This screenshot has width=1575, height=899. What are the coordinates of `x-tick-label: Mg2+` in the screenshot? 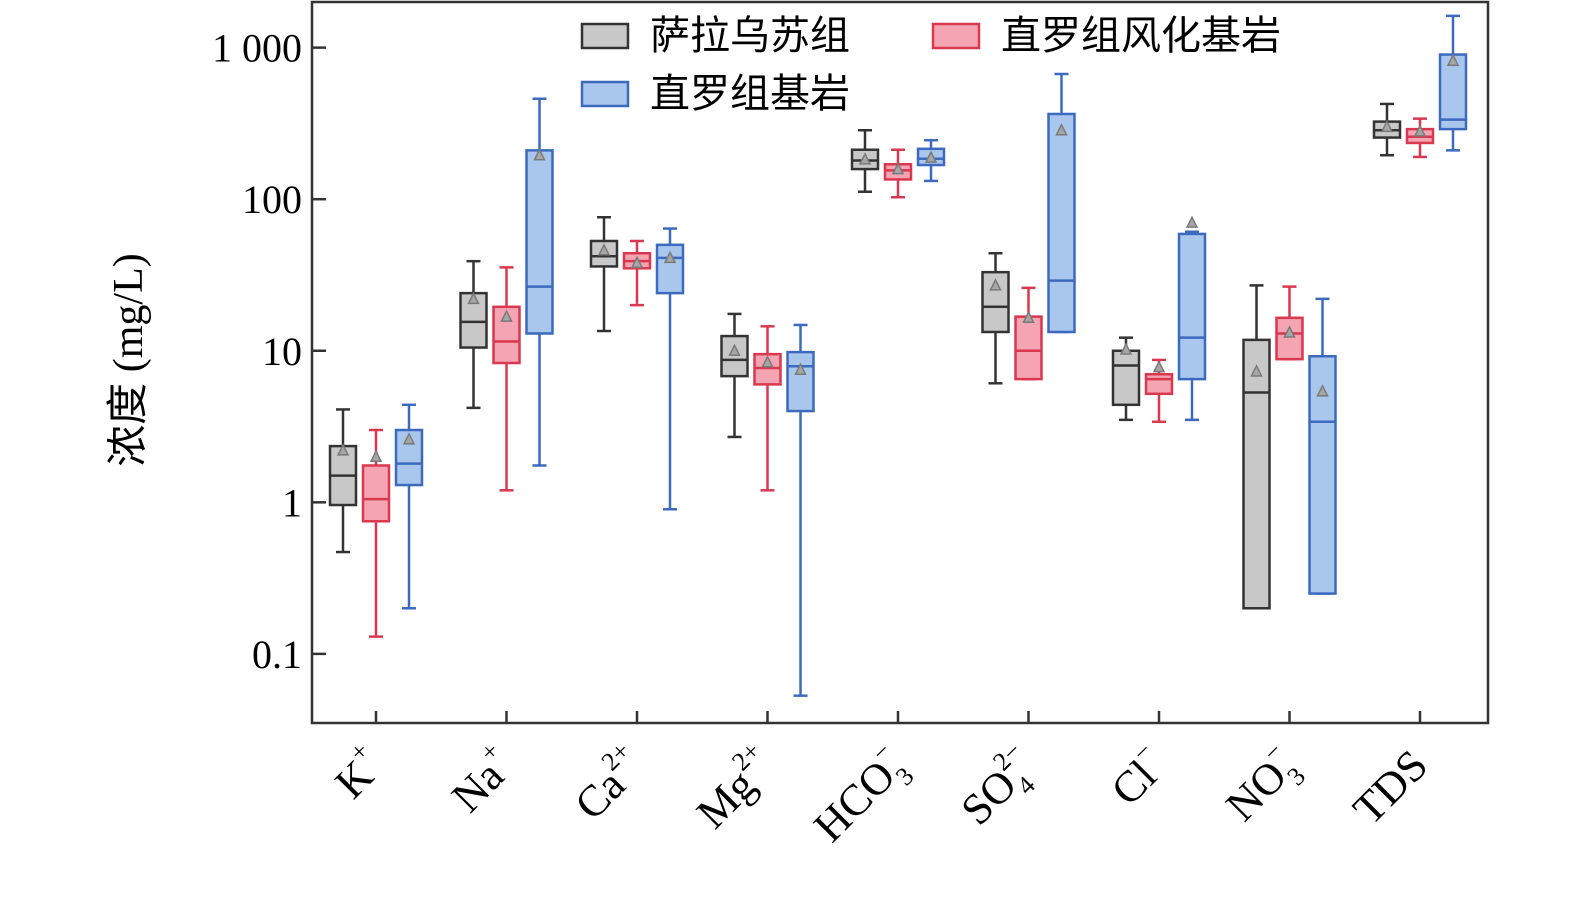 It's located at (734, 787).